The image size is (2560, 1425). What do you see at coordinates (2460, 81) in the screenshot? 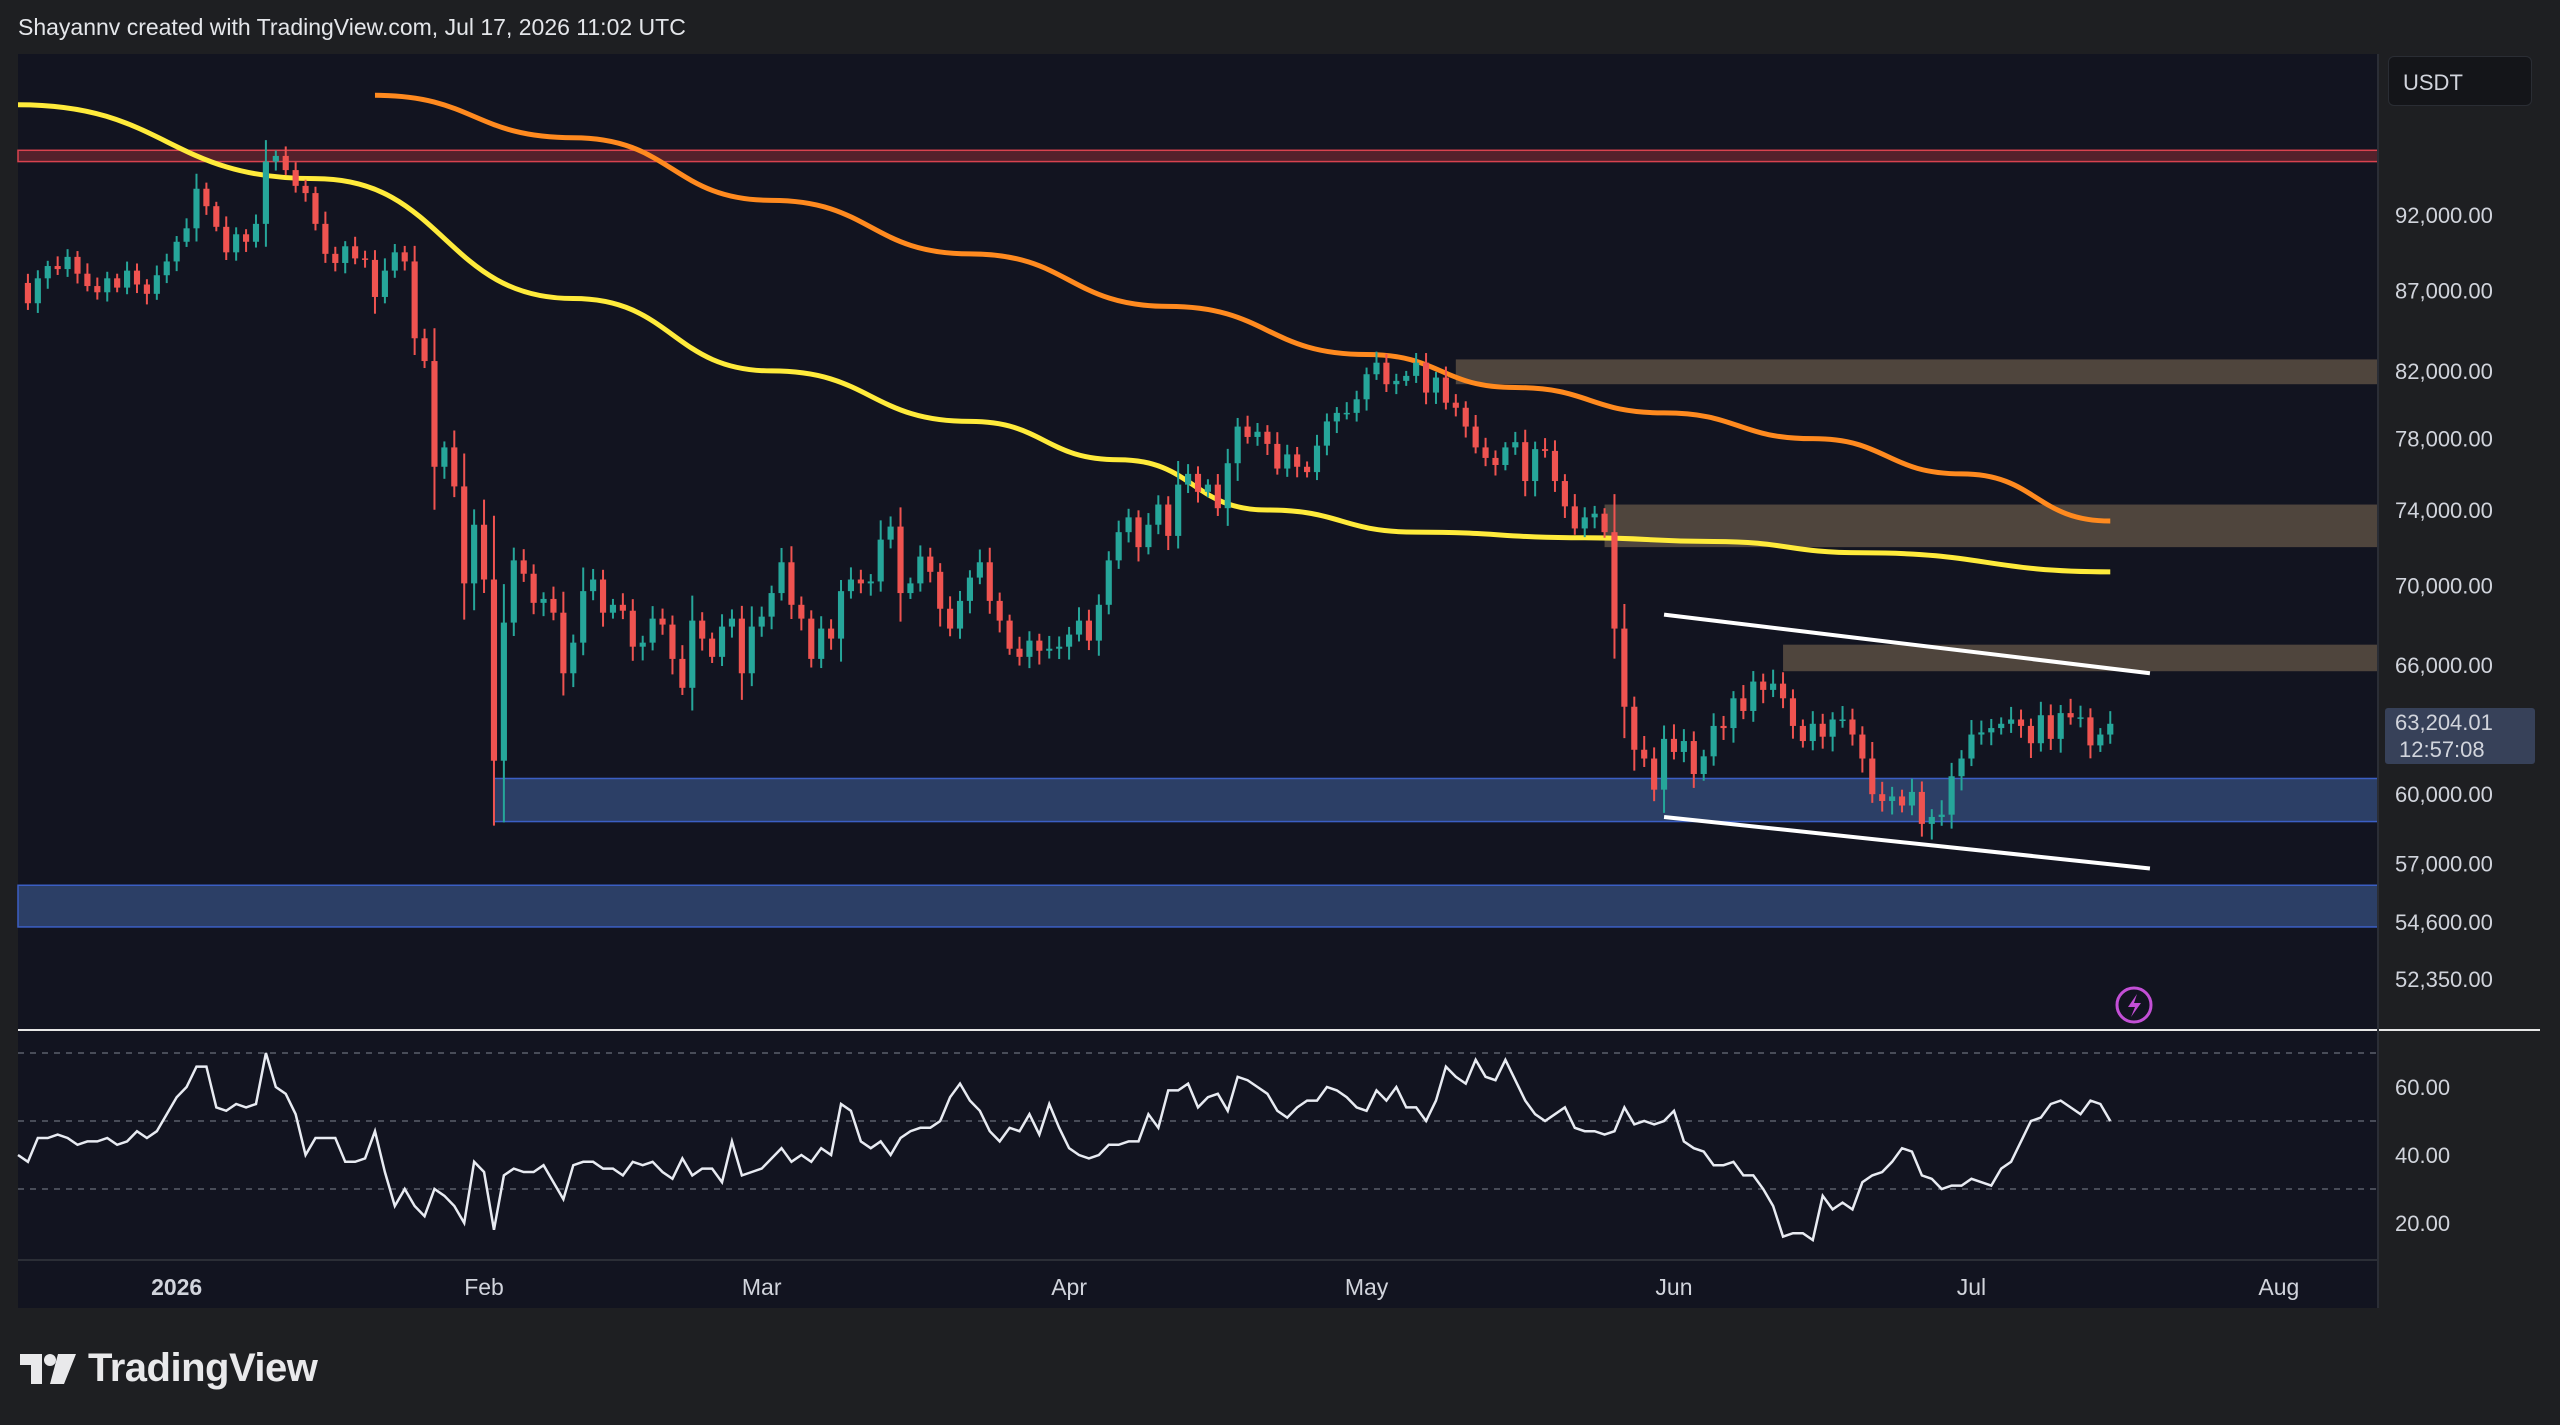
I see `currency-selector: USDT` at bounding box center [2460, 81].